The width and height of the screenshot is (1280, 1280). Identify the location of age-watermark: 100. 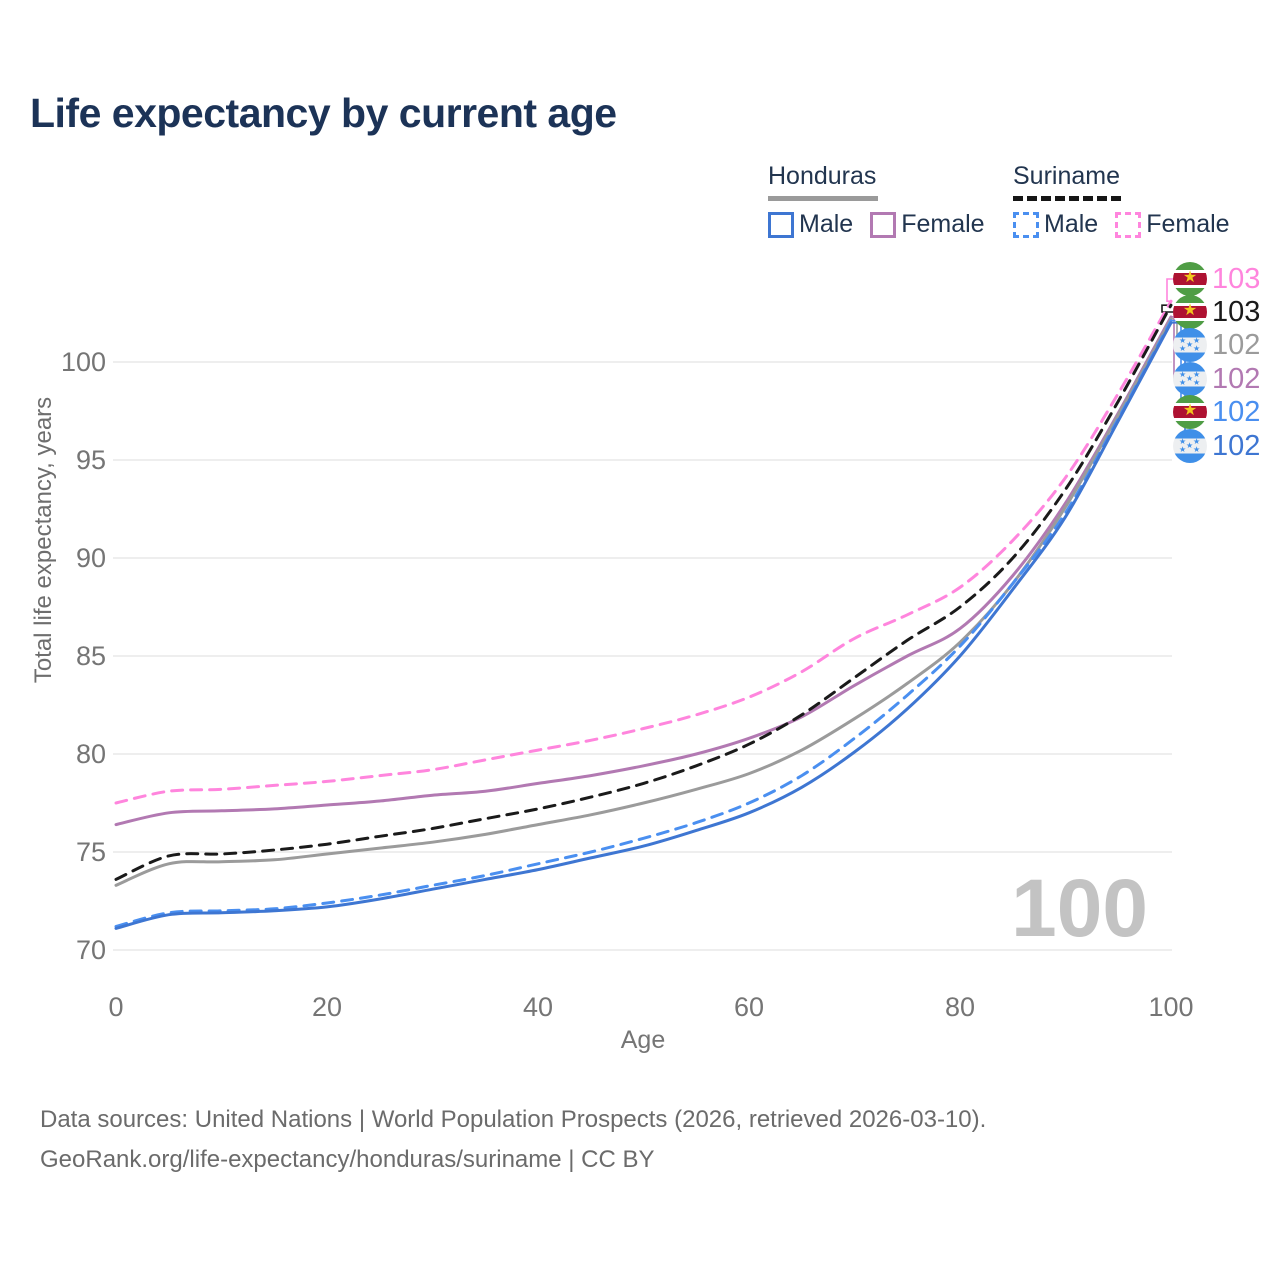
(1079, 908).